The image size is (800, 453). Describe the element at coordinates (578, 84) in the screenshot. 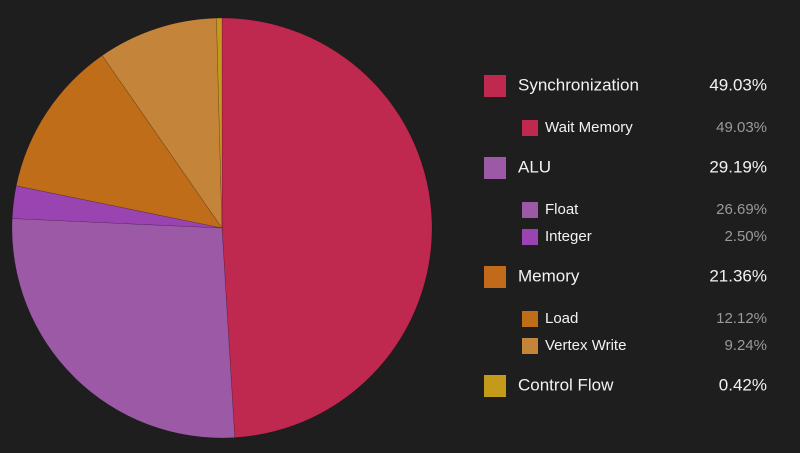

I see `legend-label: Synchronization` at that location.